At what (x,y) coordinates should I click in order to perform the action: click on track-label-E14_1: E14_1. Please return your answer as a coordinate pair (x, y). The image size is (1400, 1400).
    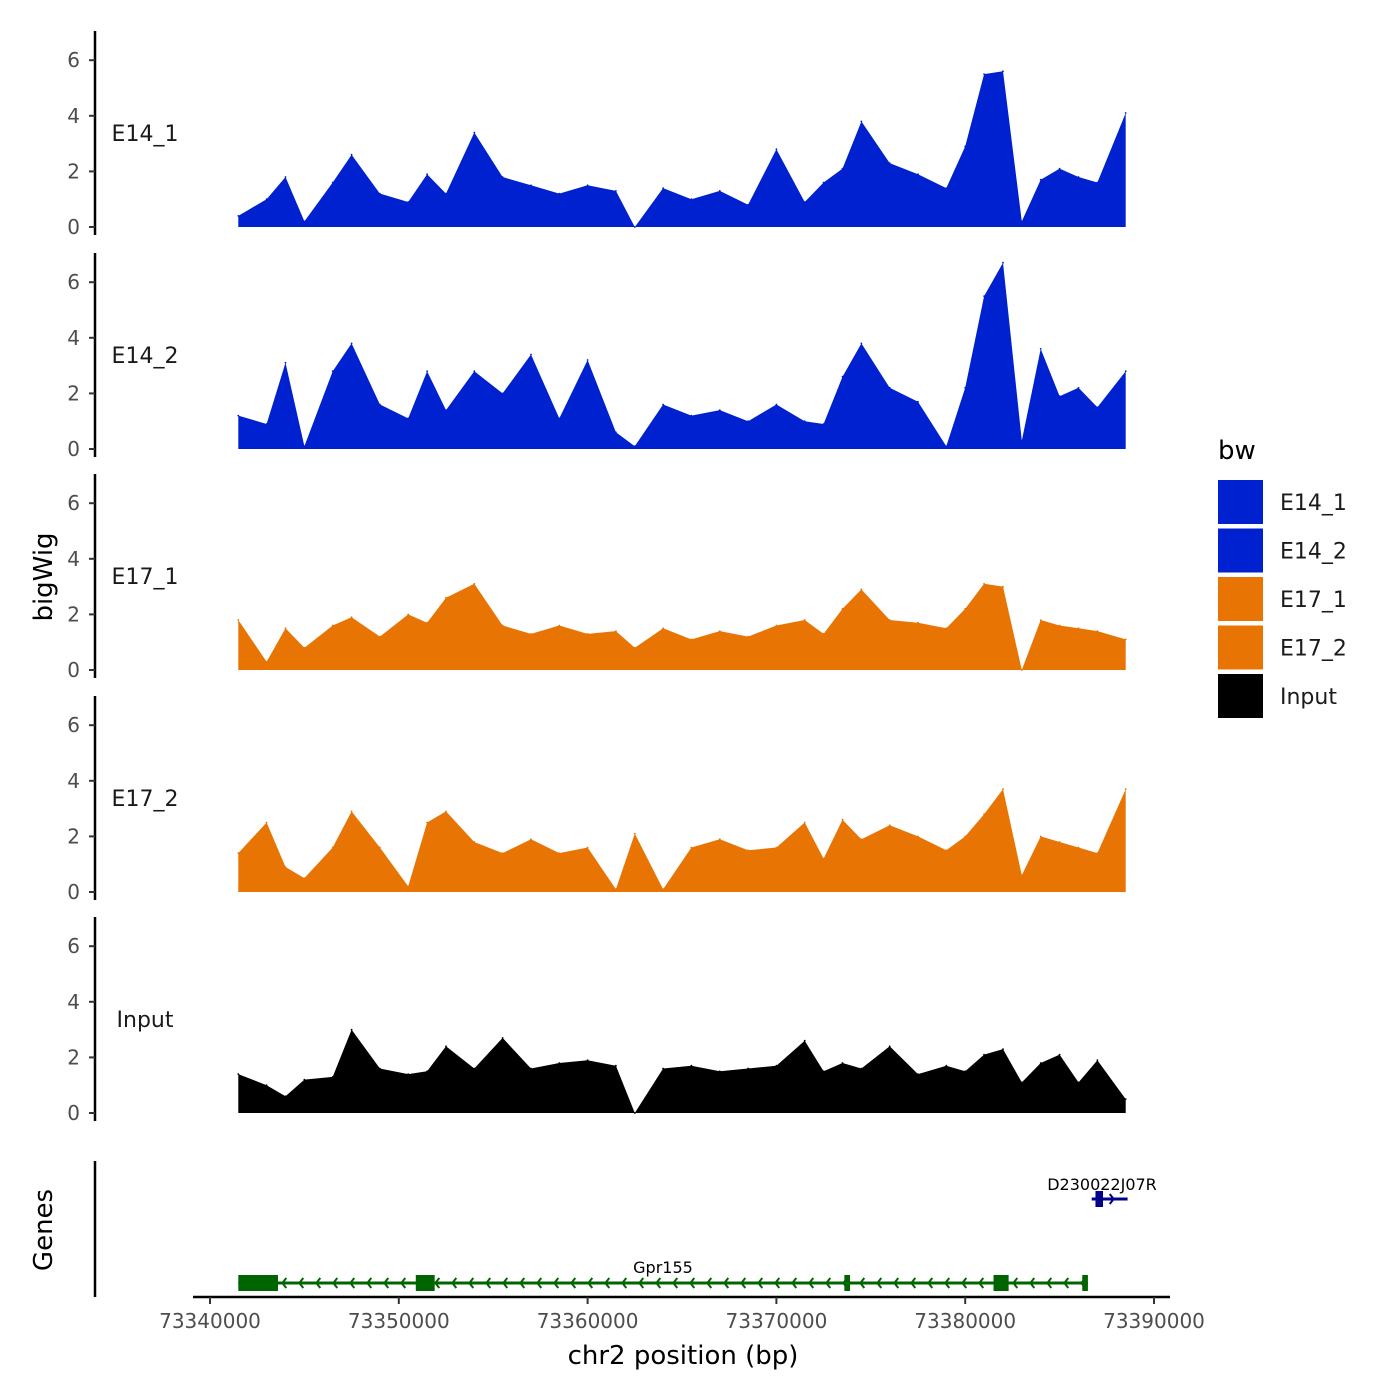
    Looking at the image, I should click on (145, 134).